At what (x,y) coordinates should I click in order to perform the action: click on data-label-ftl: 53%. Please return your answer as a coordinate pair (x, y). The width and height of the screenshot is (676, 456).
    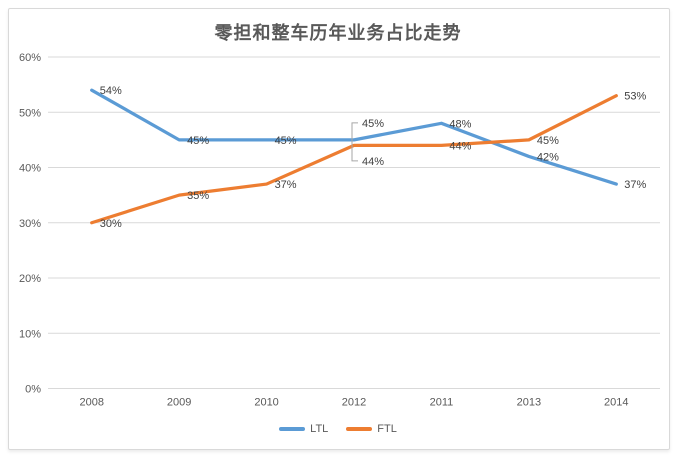
    Looking at the image, I should click on (635, 97).